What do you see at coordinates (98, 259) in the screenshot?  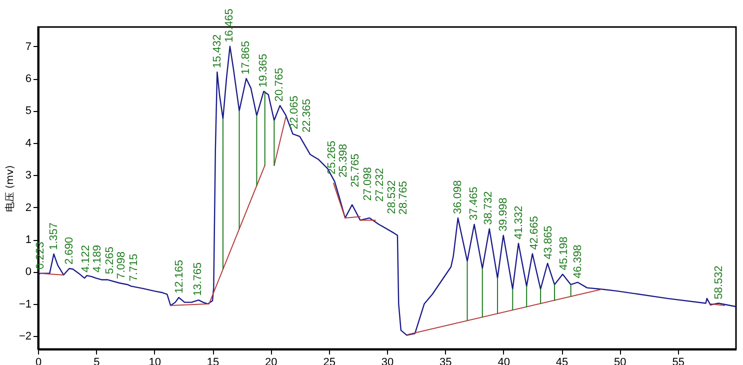 I see `annotation: 4.189` at bounding box center [98, 259].